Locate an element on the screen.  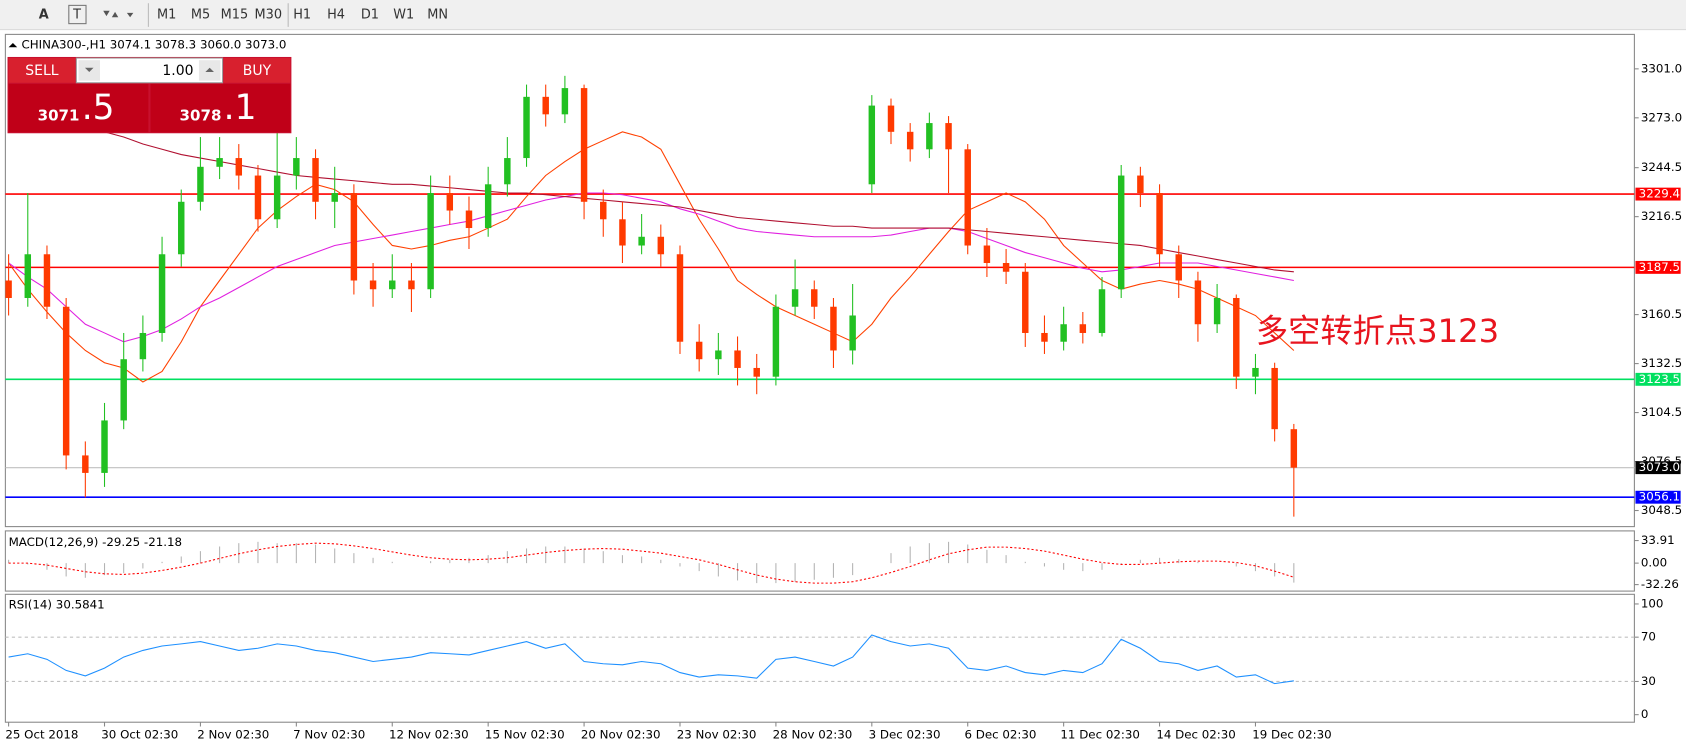
volume: 1.00 is located at coordinates (177, 71).